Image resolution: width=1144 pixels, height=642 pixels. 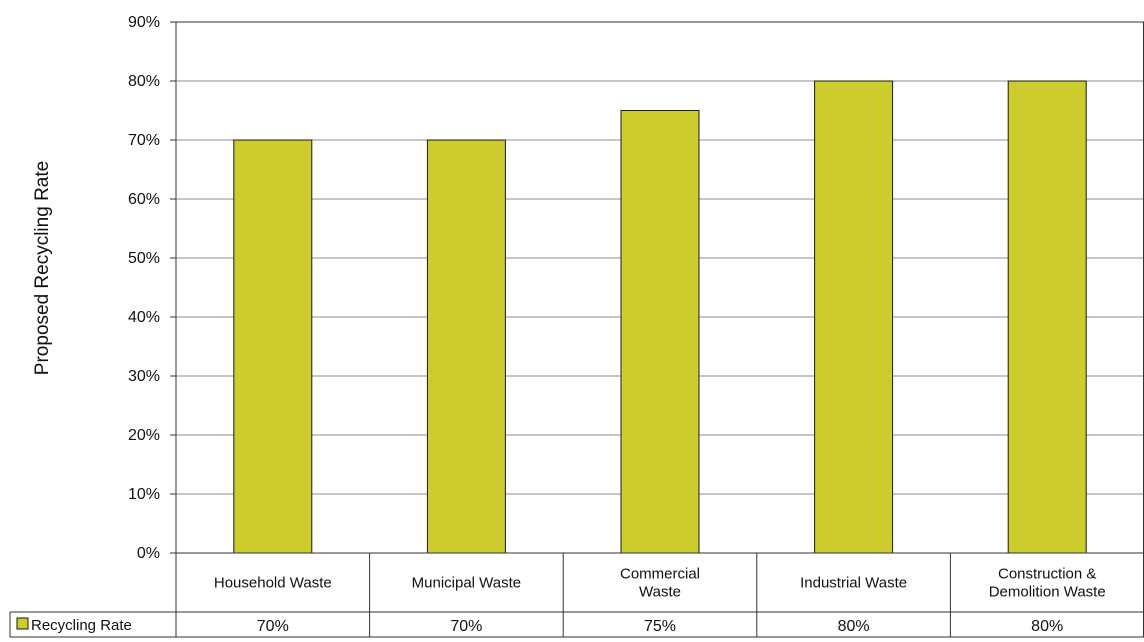 What do you see at coordinates (144, 258) in the screenshot?
I see `y-tick-label: 50%` at bounding box center [144, 258].